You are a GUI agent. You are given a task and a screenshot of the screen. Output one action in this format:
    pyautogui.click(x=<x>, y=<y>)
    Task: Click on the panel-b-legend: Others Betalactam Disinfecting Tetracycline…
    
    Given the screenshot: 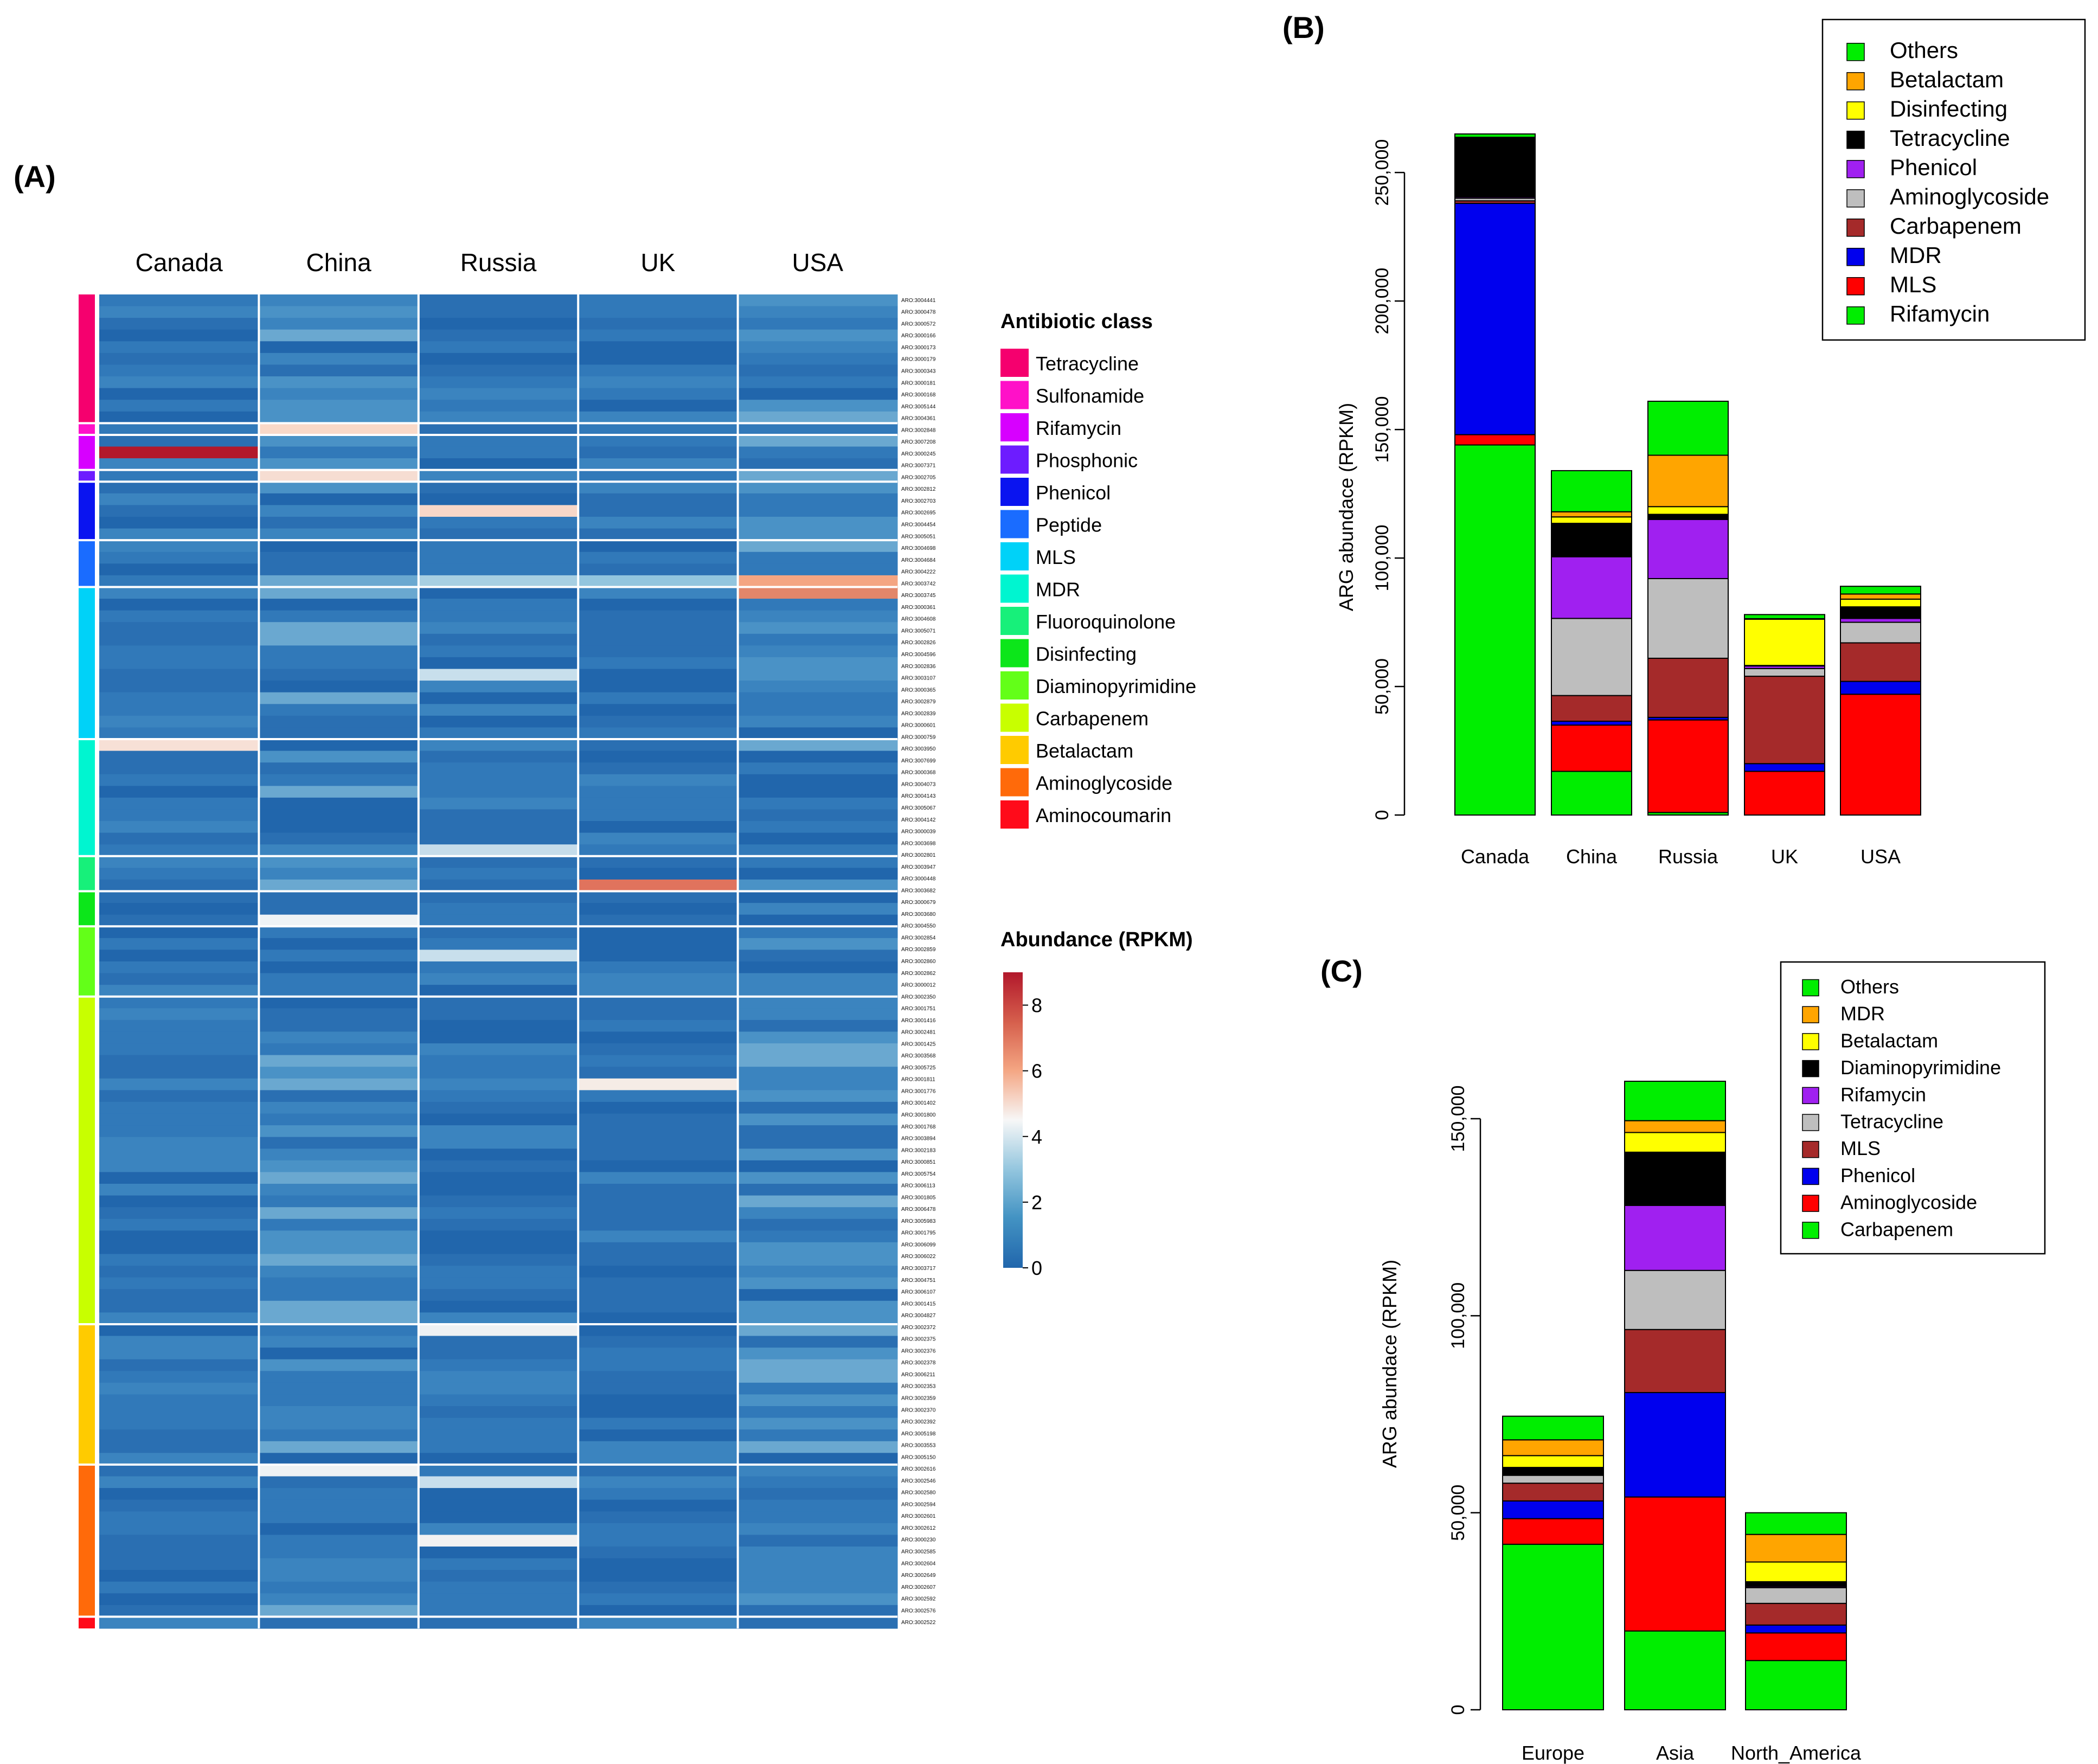 What is the action you would take?
    pyautogui.click(x=1953, y=179)
    